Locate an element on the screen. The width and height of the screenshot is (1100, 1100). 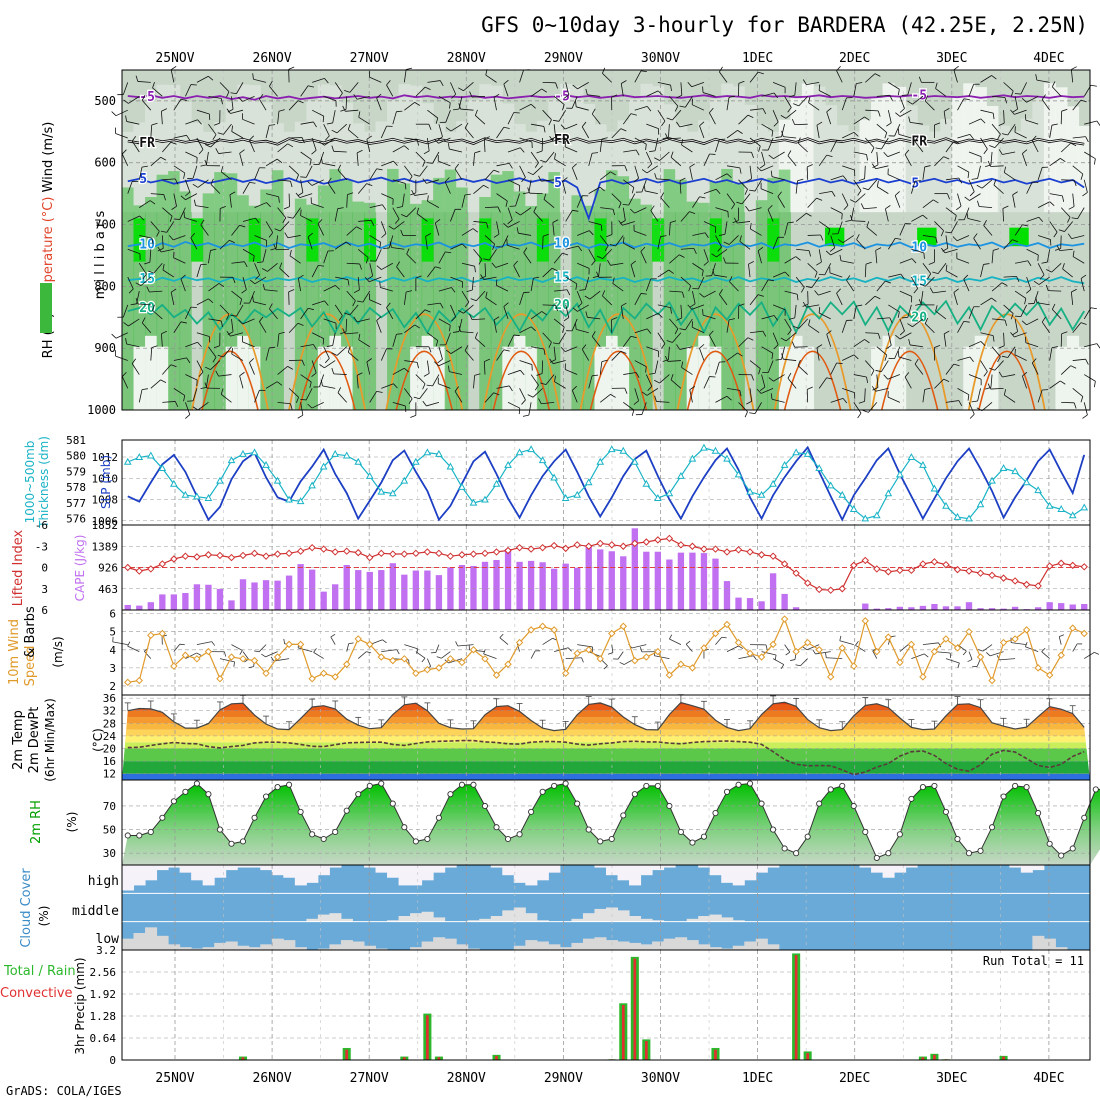
surface-wind-barb is located at coordinates (362, 655).